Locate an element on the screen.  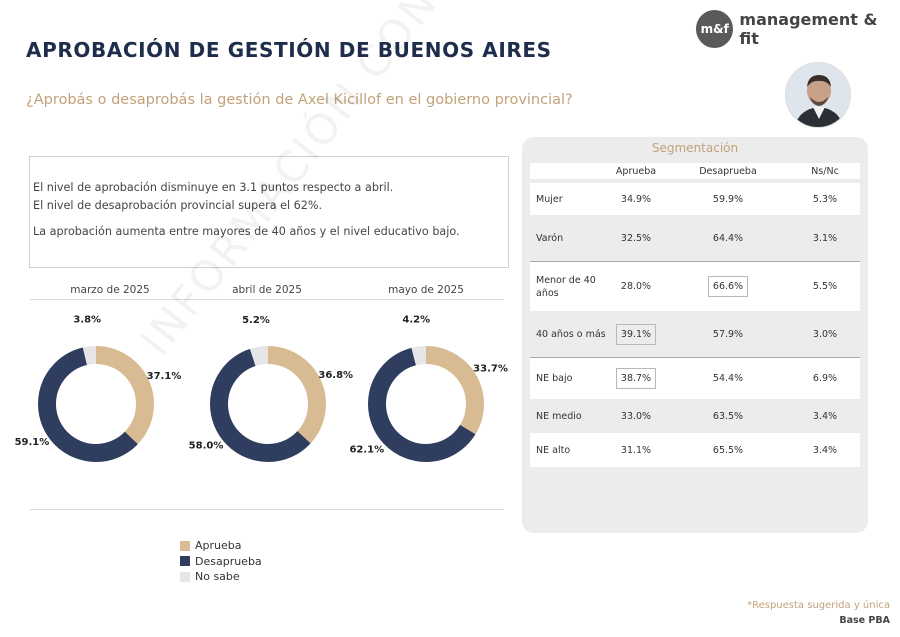
header-cell: Desaprueba is located at coordinates (728, 171).